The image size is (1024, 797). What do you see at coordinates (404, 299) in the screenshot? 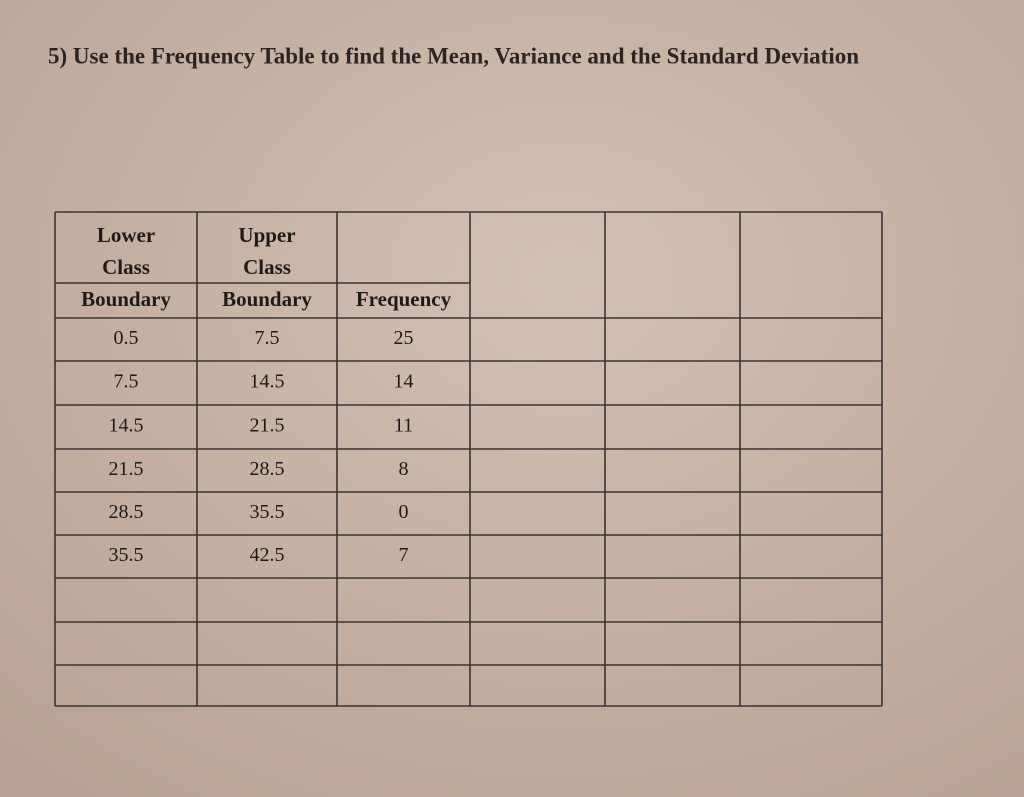
I see `header-text: Frequency` at bounding box center [404, 299].